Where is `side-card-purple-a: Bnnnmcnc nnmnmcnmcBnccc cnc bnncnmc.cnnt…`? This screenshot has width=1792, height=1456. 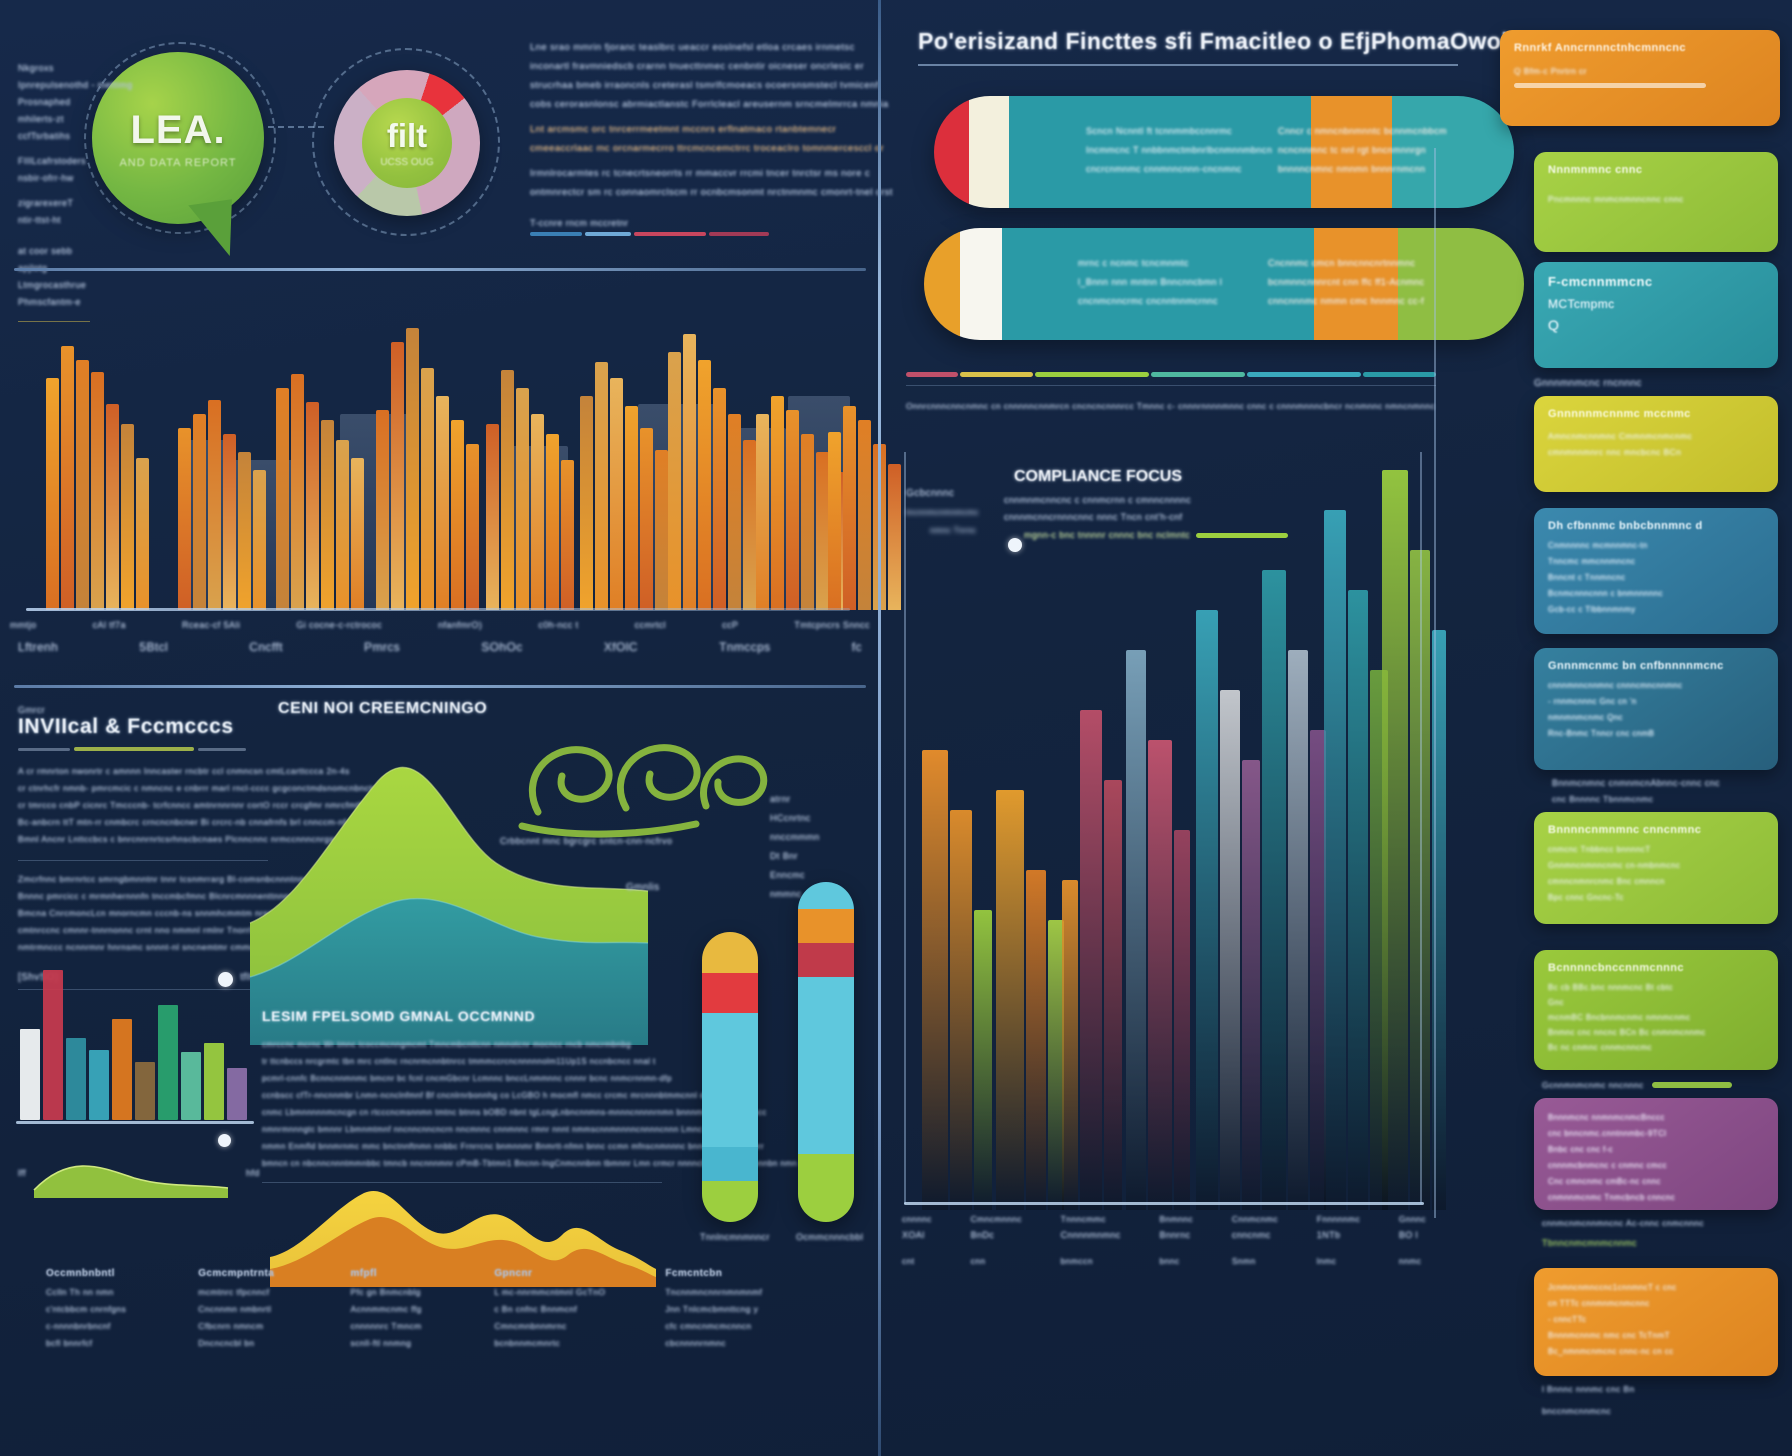
side-card-purple-a: Bnnnmcnc nnmnmcnmcBnccc cnc bnncnmc.cnnt… is located at coordinates (1656, 1154).